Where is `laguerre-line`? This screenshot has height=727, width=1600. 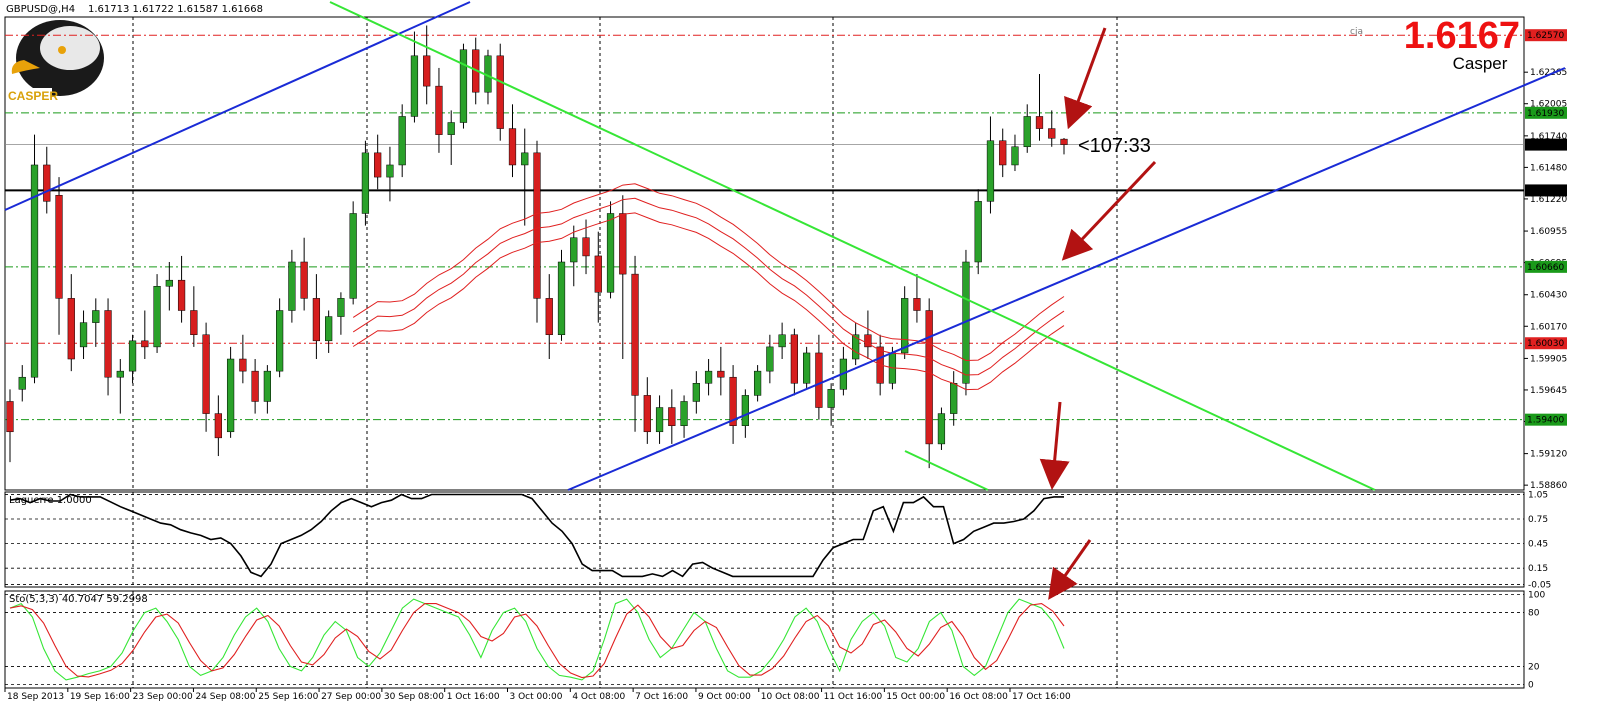 laguerre-line is located at coordinates (536, 535).